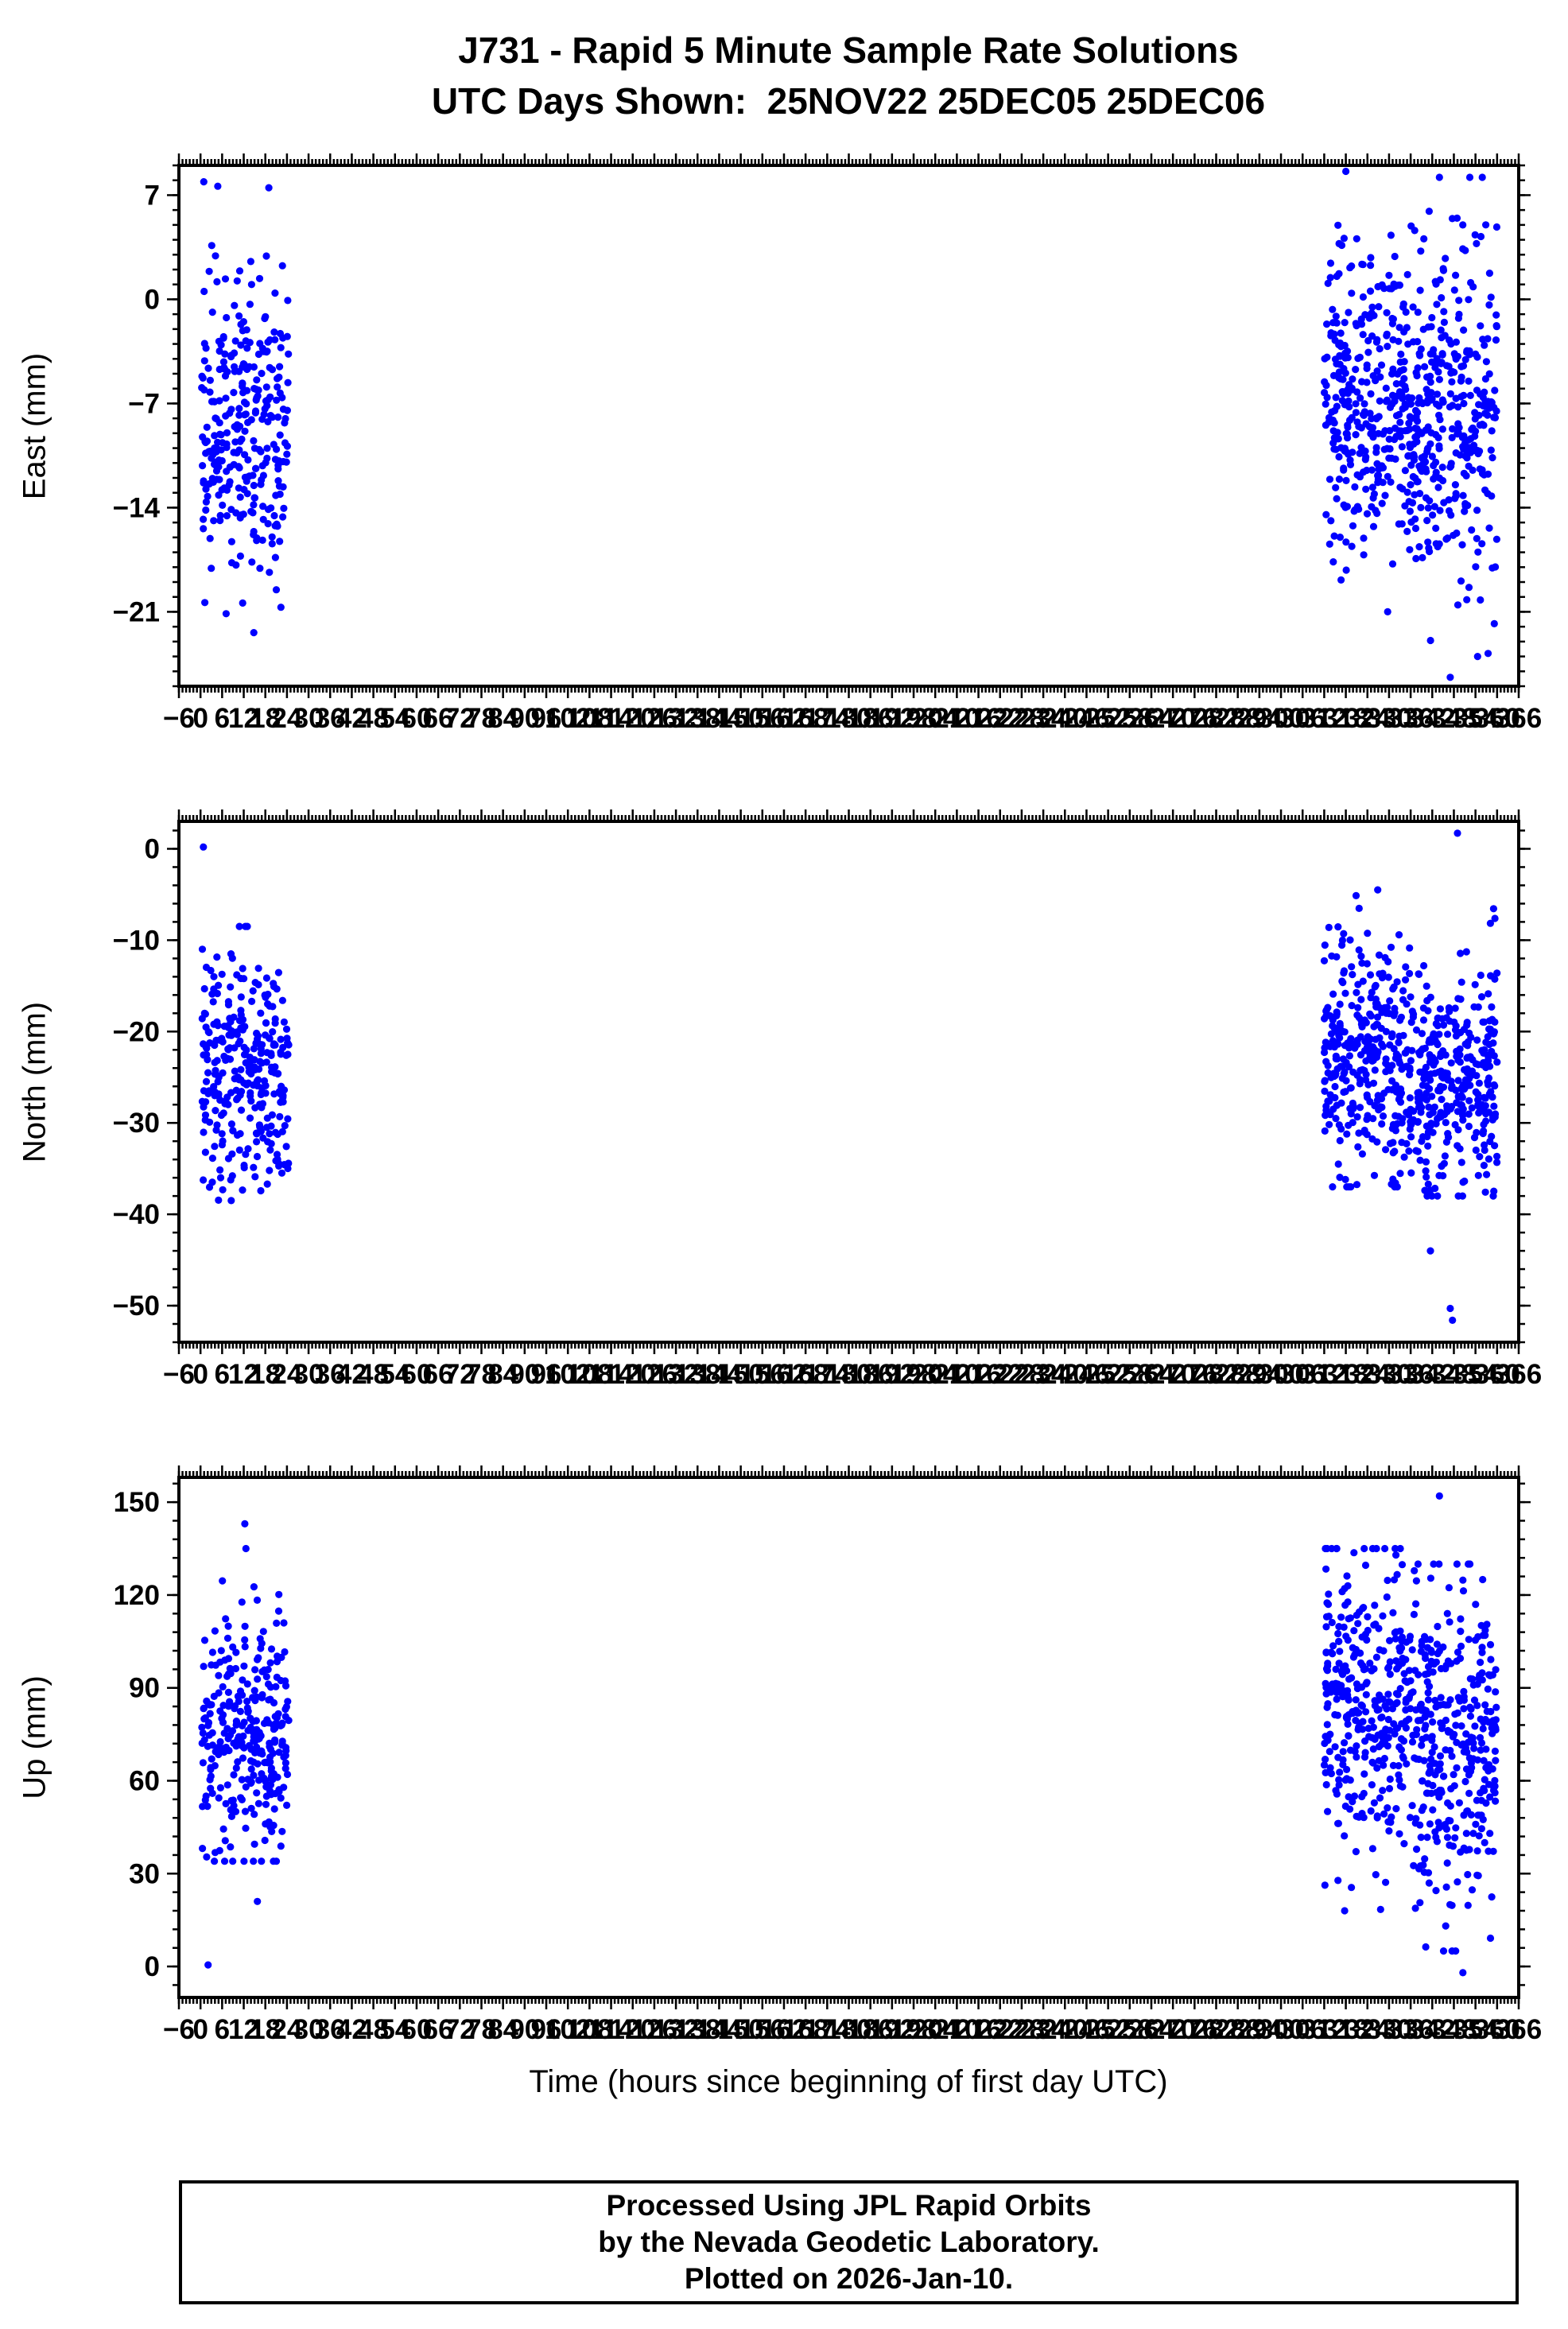 This screenshot has height=2329, width=1568. What do you see at coordinates (222, 2030) in the screenshot?
I see `x-tick-label: 6` at bounding box center [222, 2030].